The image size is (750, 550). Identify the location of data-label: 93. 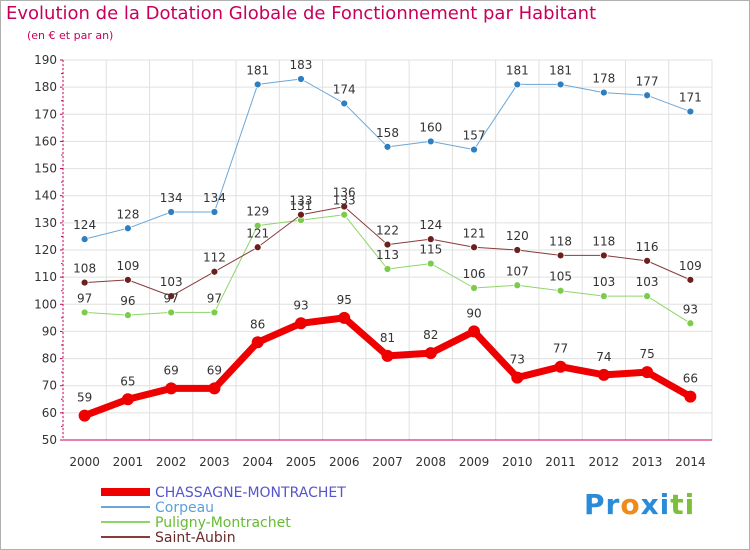
(690, 309).